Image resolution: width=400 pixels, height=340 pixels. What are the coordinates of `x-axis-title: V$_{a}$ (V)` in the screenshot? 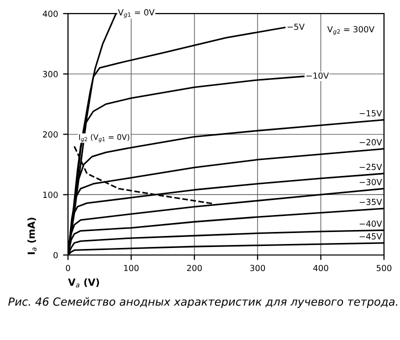 It's located at (84, 283).